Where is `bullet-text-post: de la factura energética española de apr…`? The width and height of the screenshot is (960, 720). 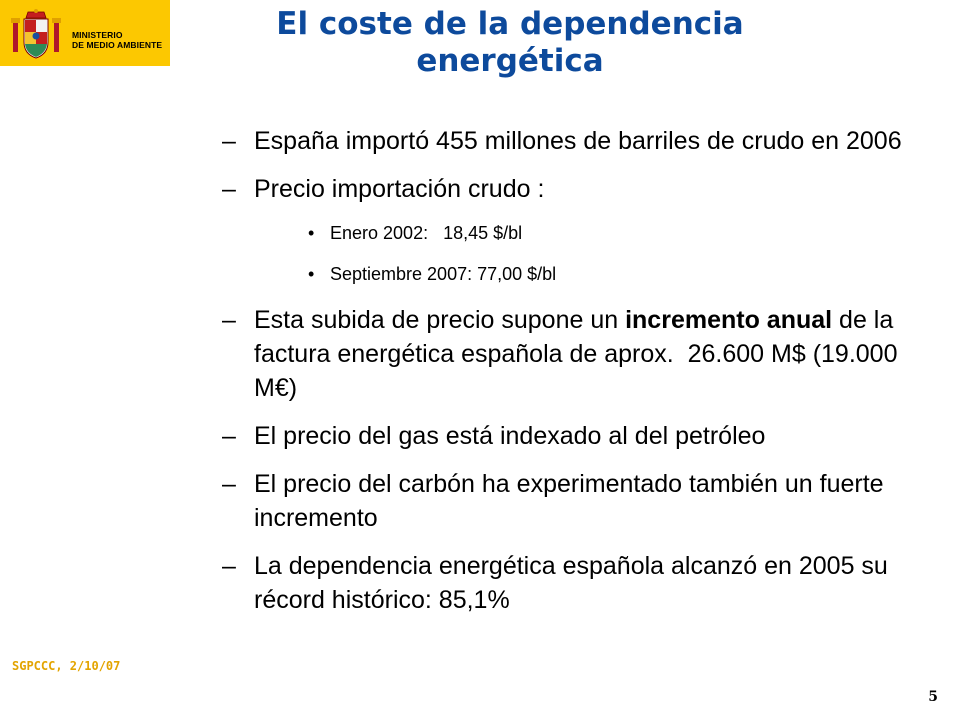
bullet-text-post: de la factura energética española de apr… is located at coordinates (579, 354).